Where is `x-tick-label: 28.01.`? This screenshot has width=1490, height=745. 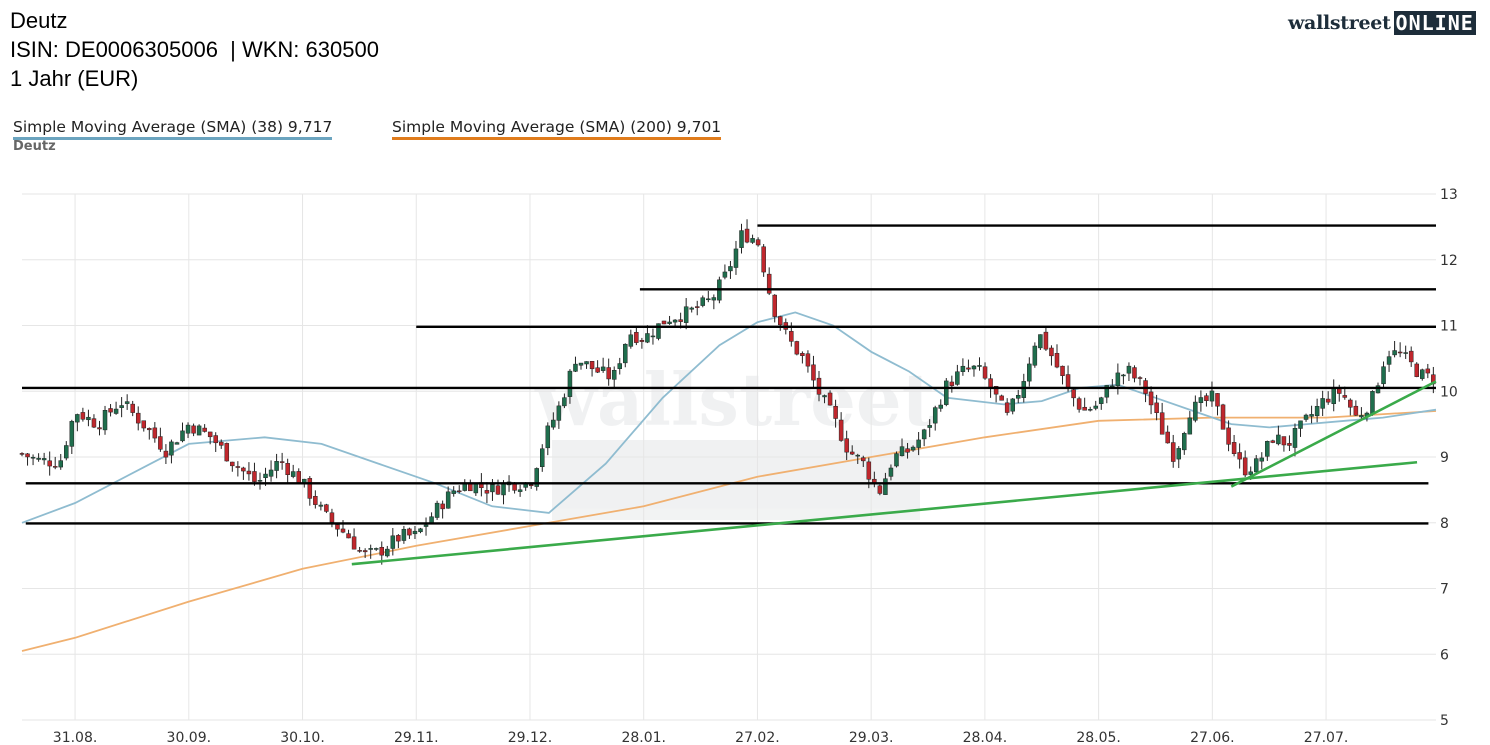
x-tick-label: 28.01. is located at coordinates (643, 737).